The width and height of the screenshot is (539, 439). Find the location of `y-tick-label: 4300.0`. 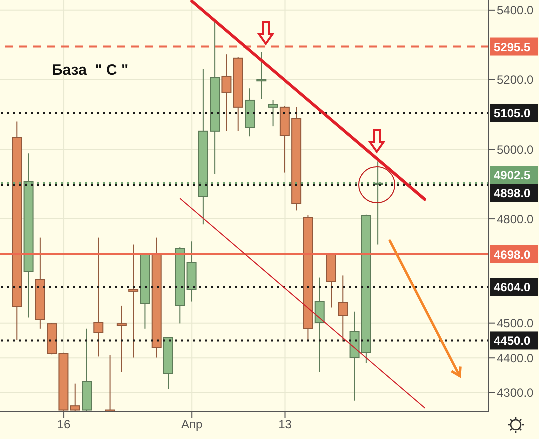

y-tick-label: 4300.0 is located at coordinates (515, 393).